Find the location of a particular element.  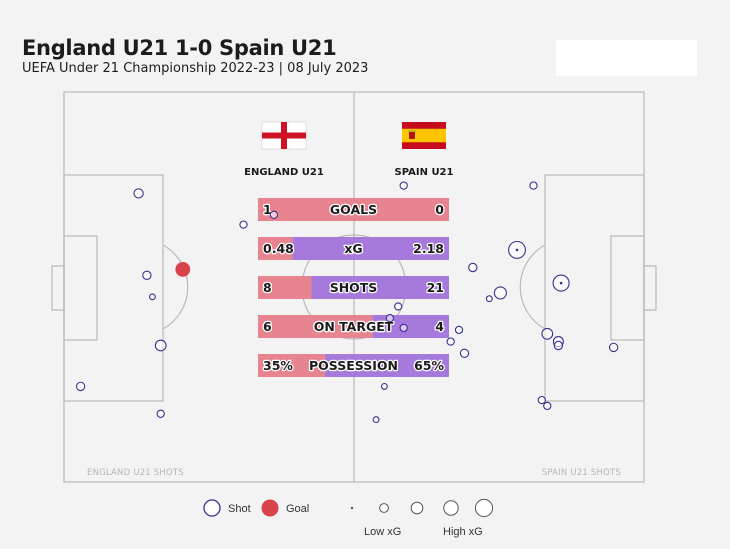

legend-size-scale is located at coordinates (422, 508).